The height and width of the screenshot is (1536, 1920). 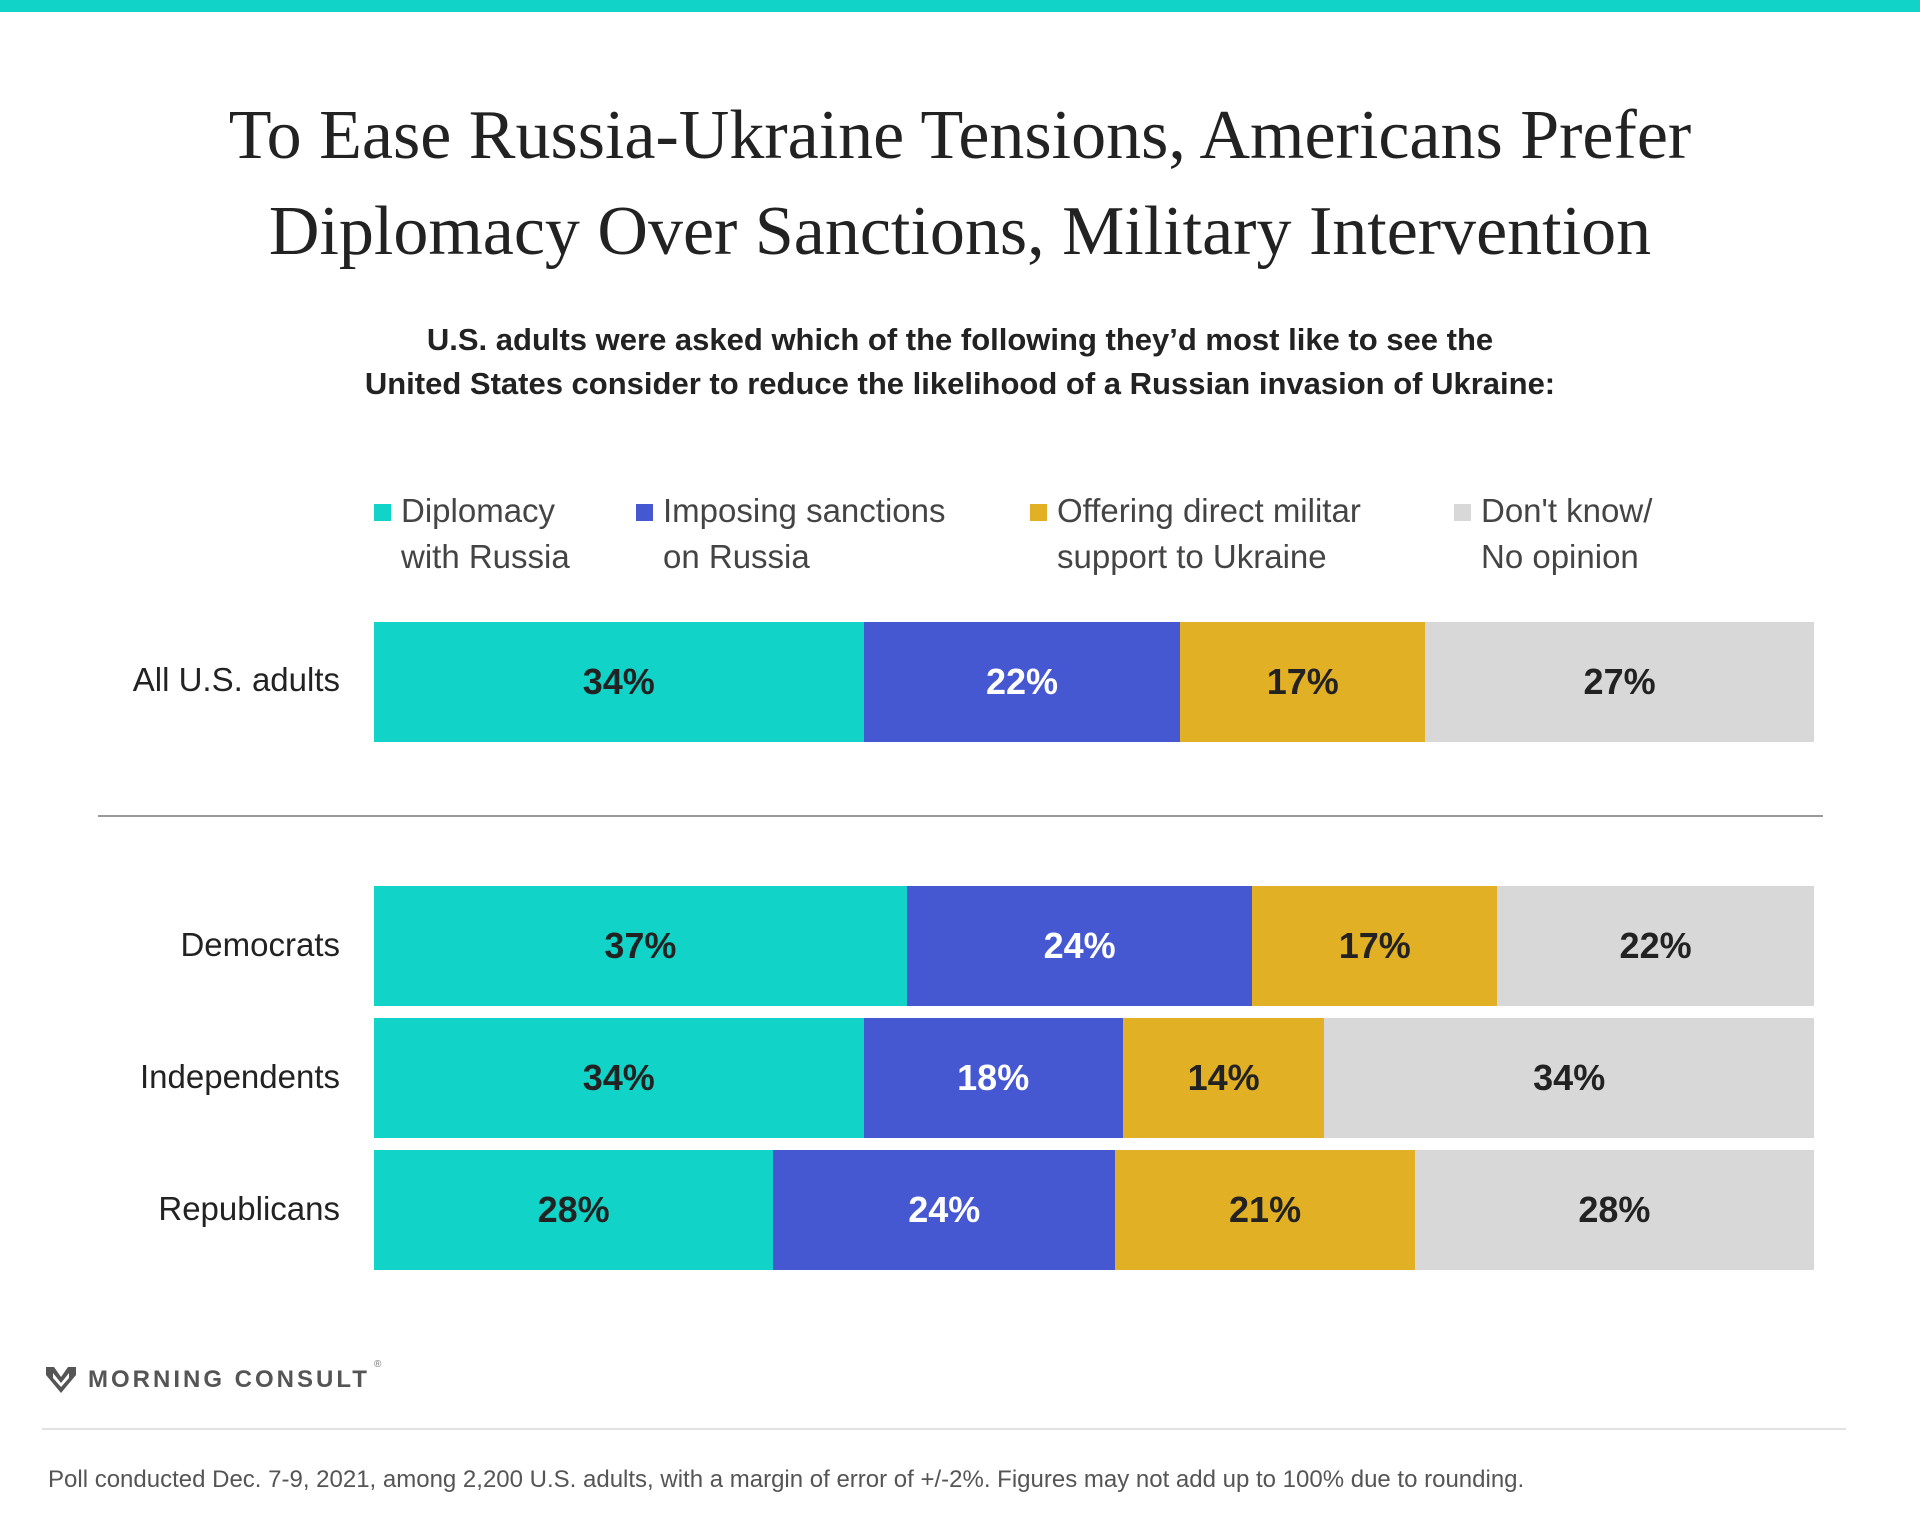 I want to click on data-label: 27%, so click(x=1619, y=681).